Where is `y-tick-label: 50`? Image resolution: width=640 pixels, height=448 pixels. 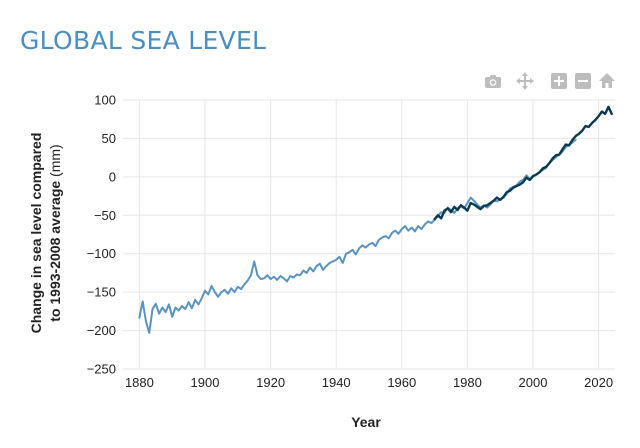 y-tick-label: 50 is located at coordinates (109, 138).